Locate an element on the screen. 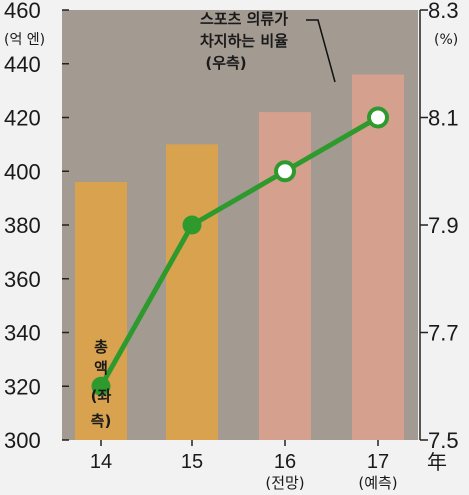 This screenshot has width=469, height=495. right-tick-label: 8.3 is located at coordinates (443, 11).